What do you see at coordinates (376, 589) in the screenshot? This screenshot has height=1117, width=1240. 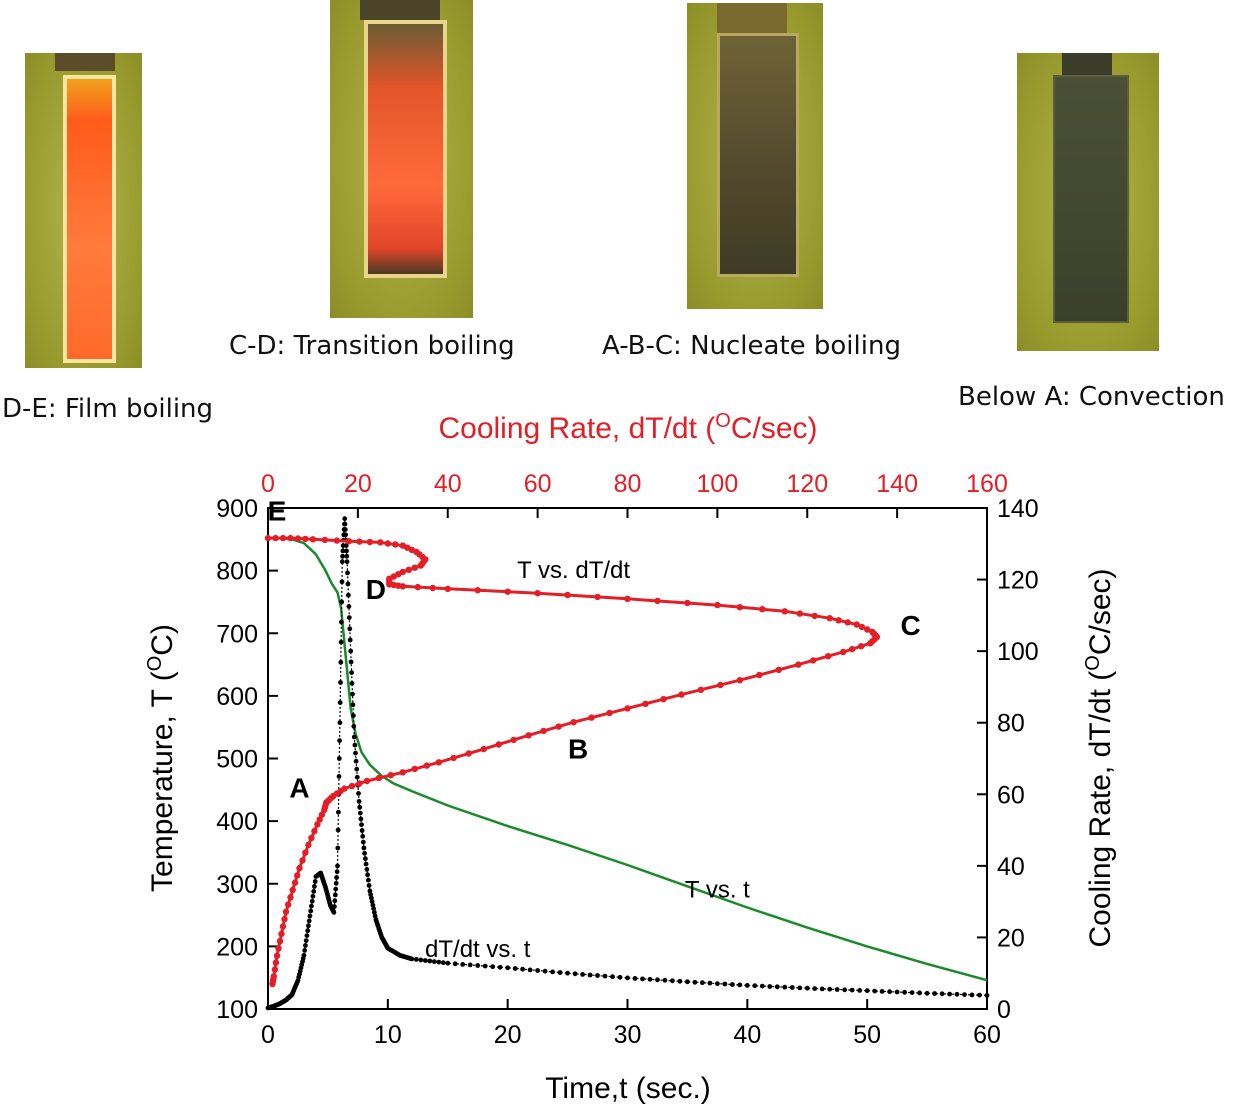 I see `point-label-D: D` at bounding box center [376, 589].